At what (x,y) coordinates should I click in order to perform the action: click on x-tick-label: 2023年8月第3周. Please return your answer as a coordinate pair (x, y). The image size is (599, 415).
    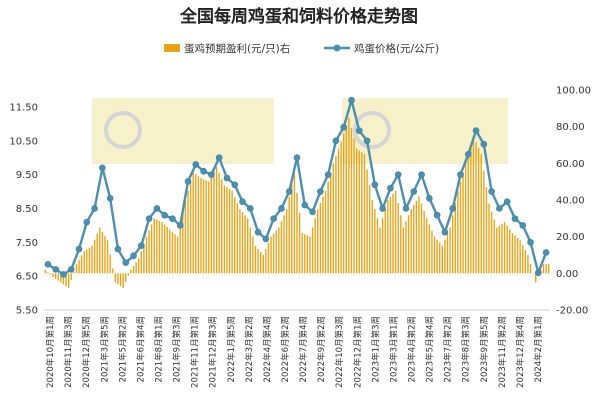
    Looking at the image, I should click on (466, 349).